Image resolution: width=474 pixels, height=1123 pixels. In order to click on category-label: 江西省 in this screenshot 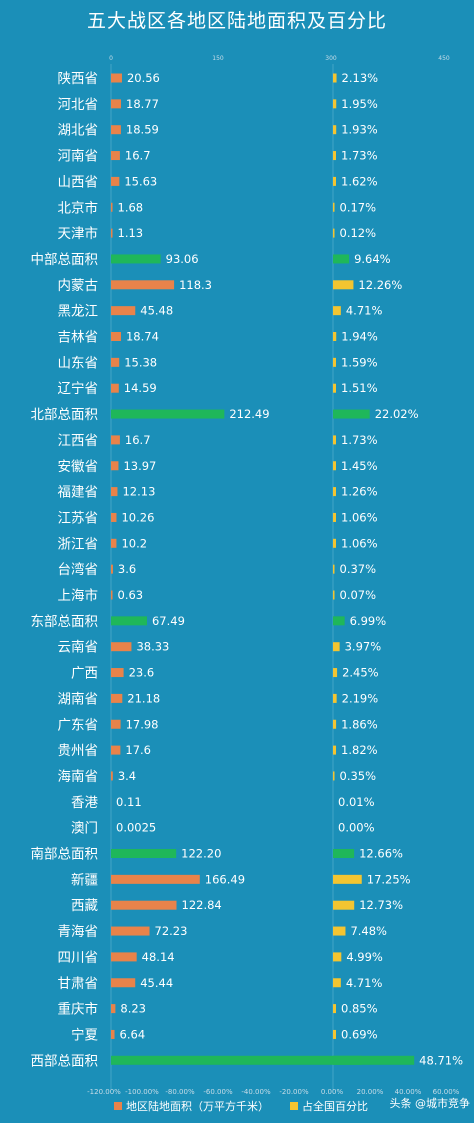, I will do `click(78, 441)`.